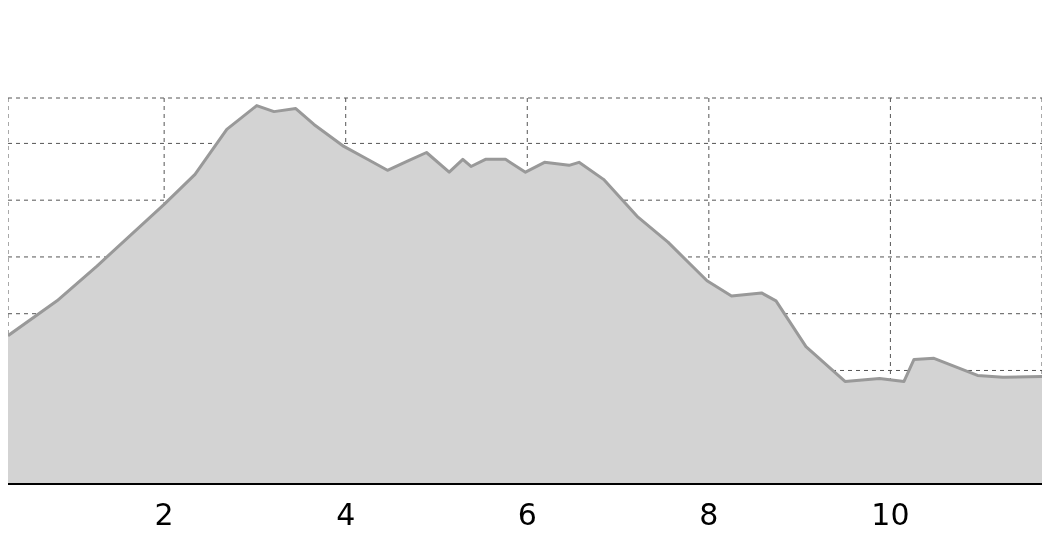  What do you see at coordinates (709, 515) in the screenshot?
I see `x-tick-label: 8` at bounding box center [709, 515].